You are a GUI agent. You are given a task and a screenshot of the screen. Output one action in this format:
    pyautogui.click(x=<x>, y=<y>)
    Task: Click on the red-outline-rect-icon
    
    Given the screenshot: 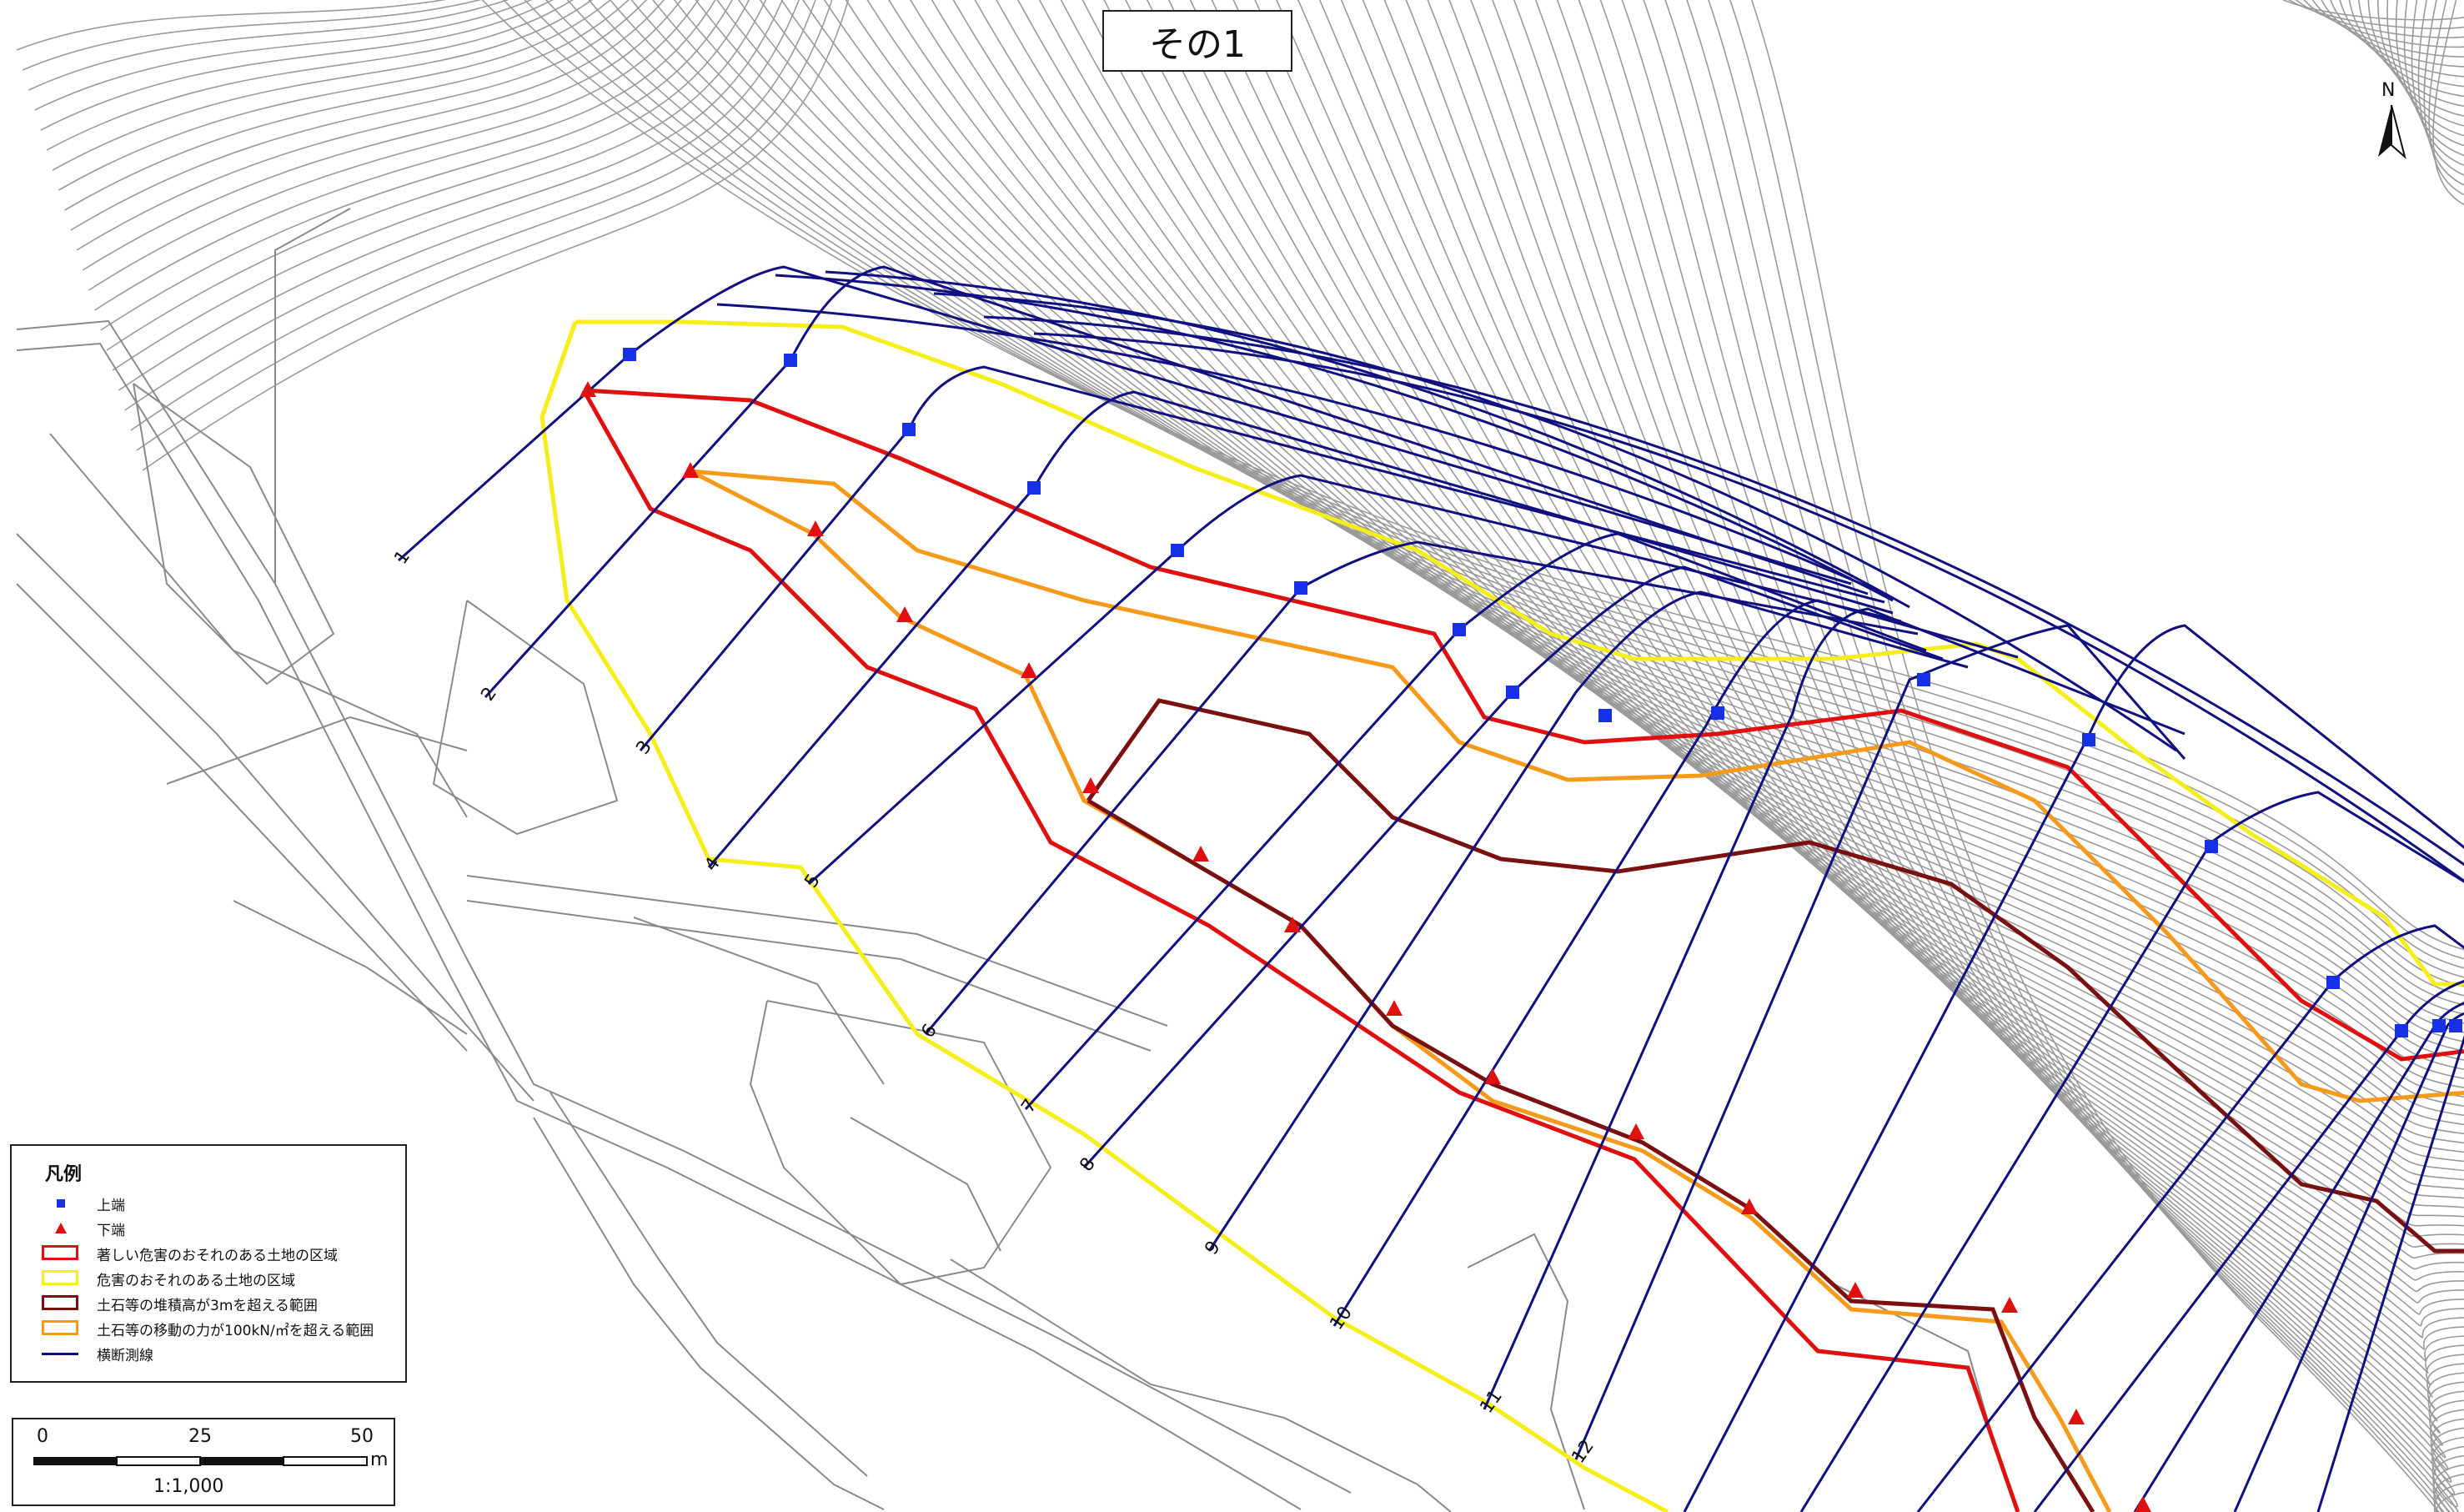 What is the action you would take?
    pyautogui.click(x=62, y=1253)
    